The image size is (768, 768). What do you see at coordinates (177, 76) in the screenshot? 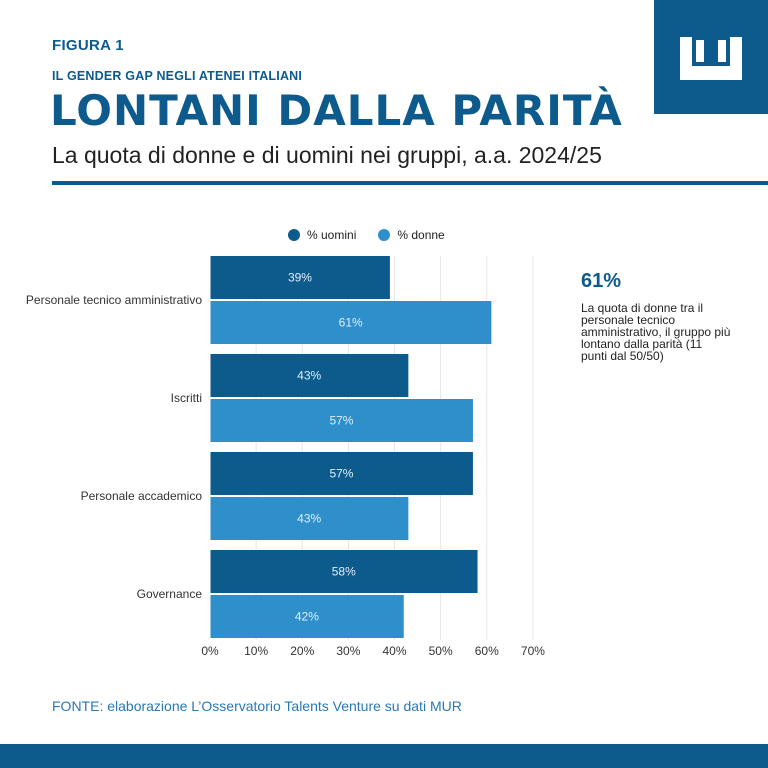
I see `kicker: IL GENDER GAP NEGLI ATENEI ITALIANI` at bounding box center [177, 76].